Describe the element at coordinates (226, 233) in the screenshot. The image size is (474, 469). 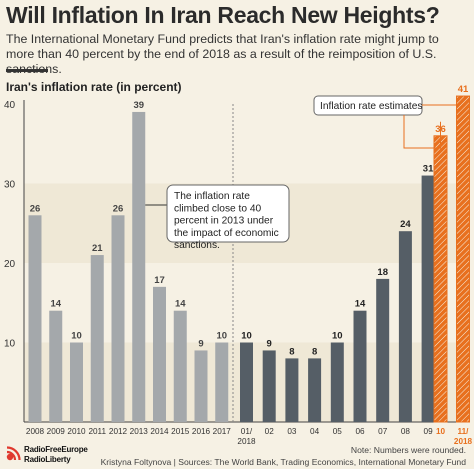
I see `callout-text: the impact of economic` at that location.